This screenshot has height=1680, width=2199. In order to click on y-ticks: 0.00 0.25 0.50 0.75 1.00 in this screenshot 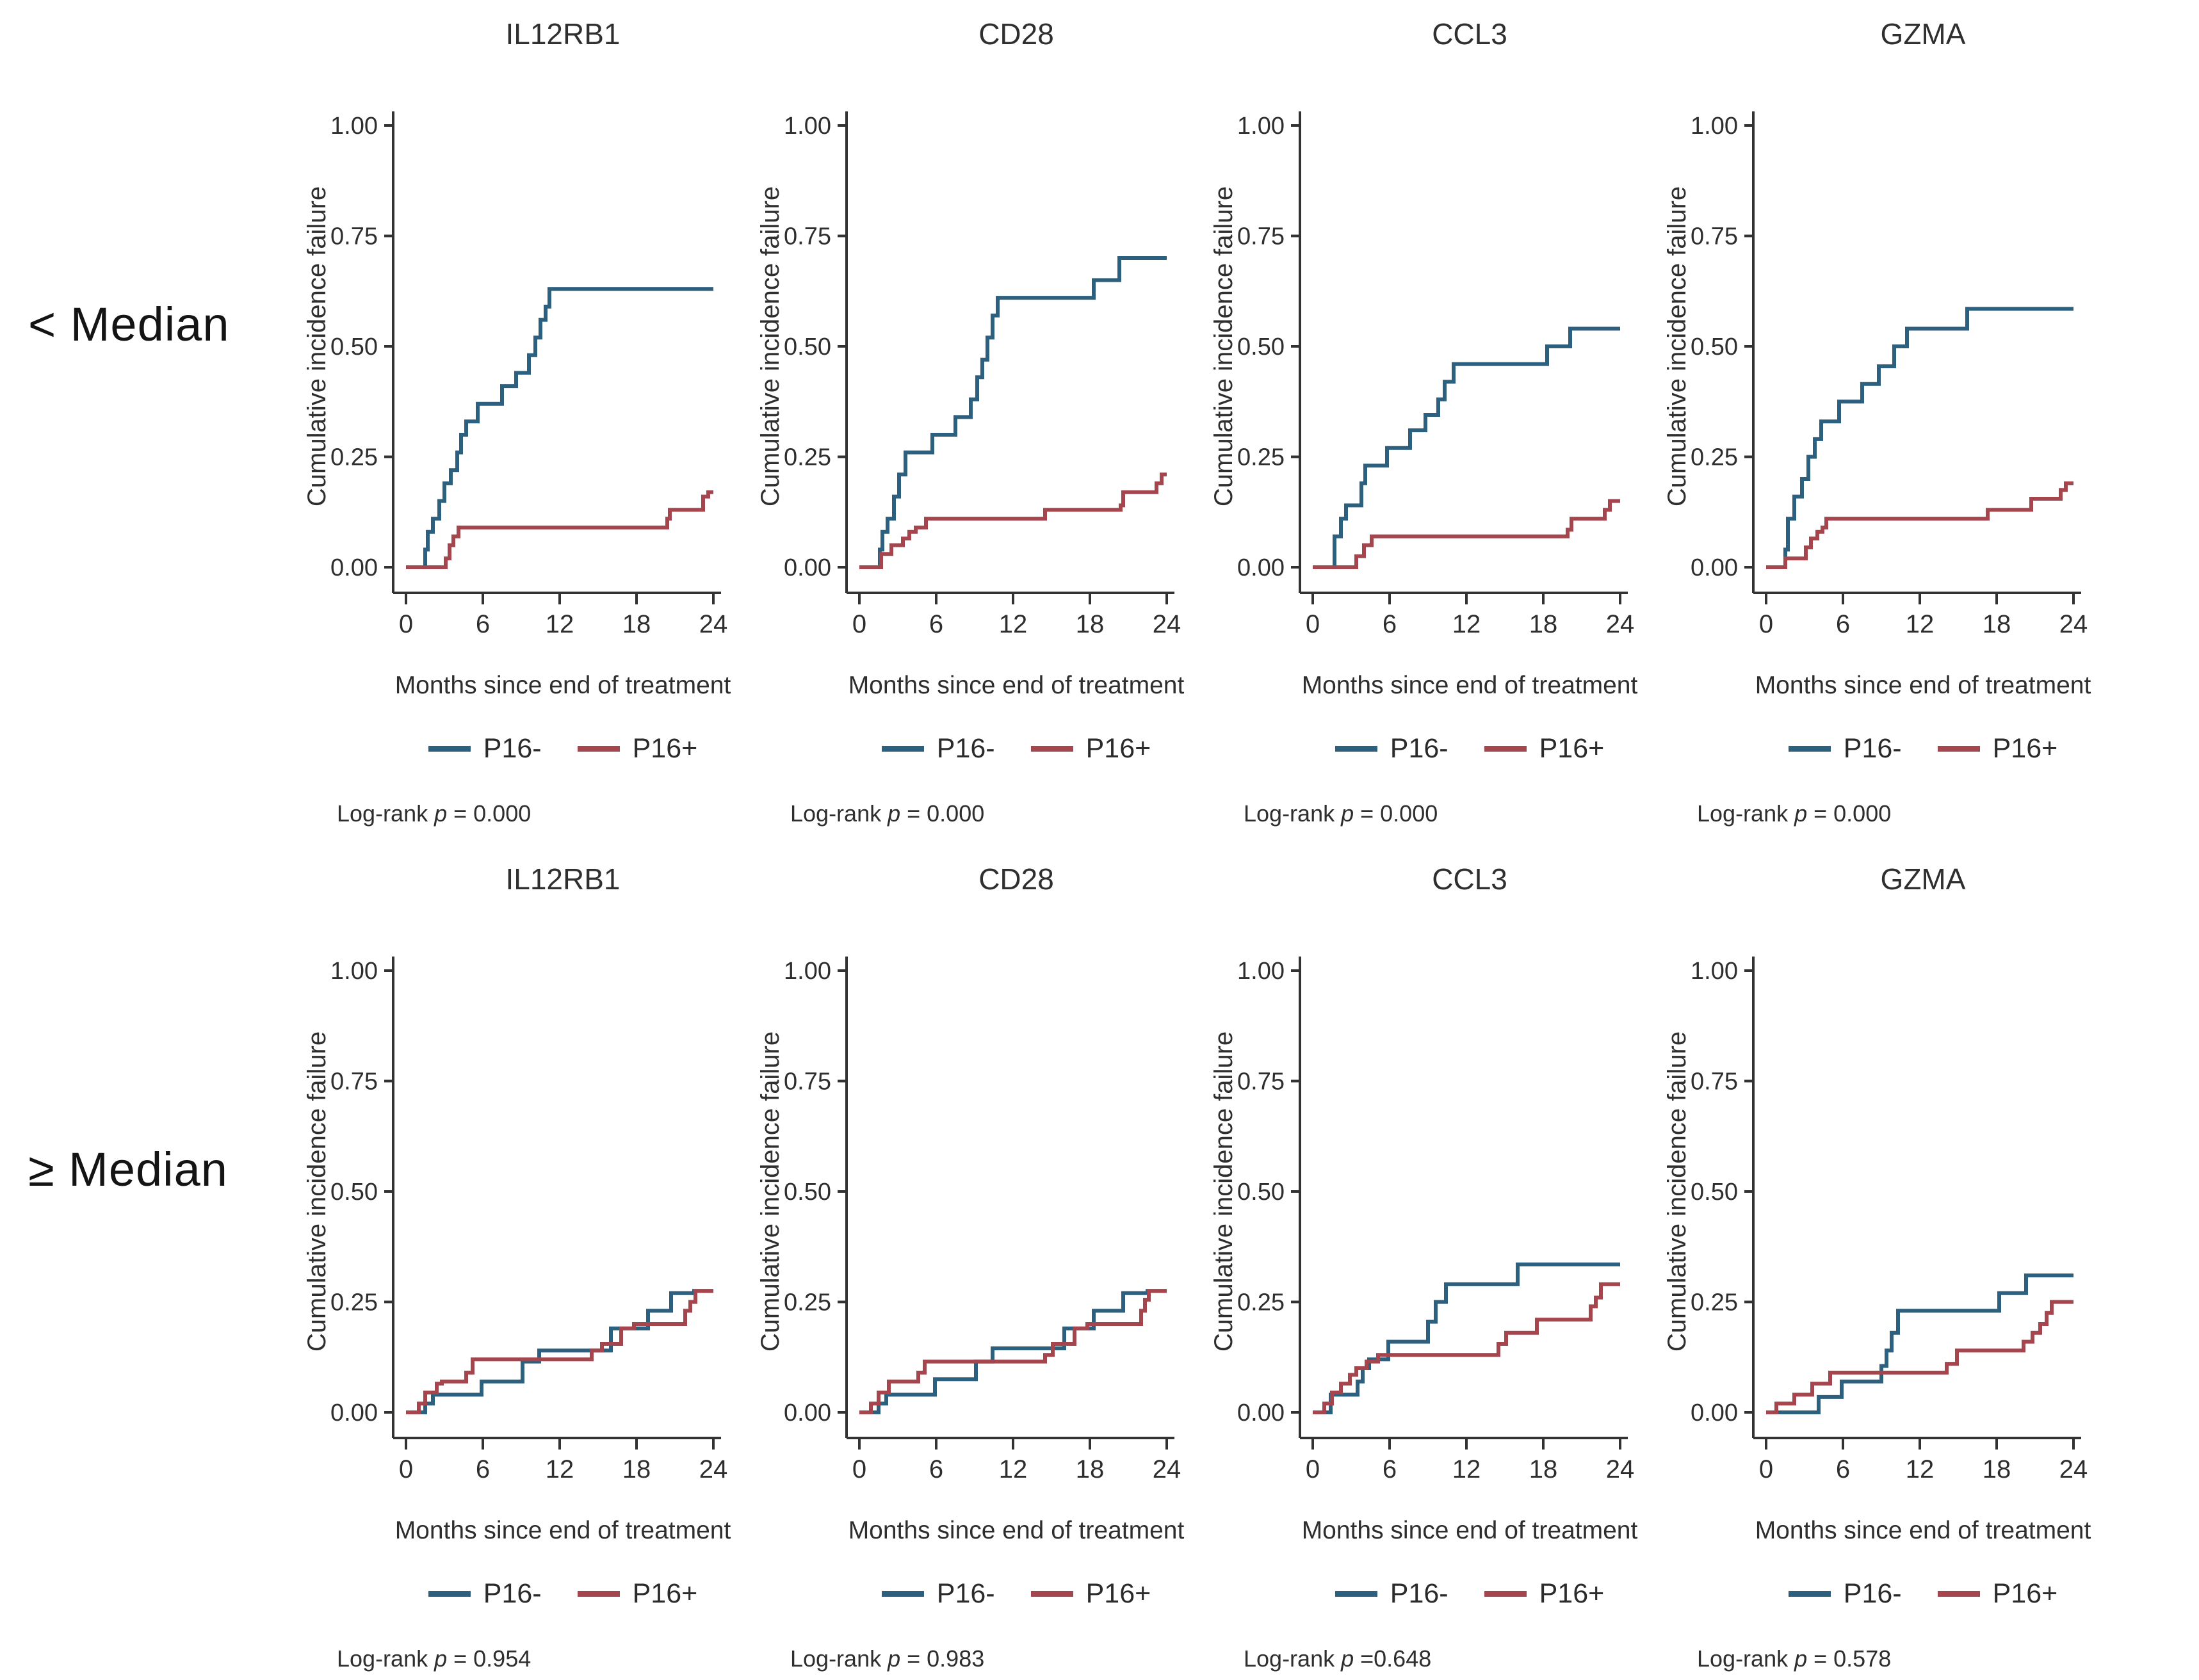, I will do `click(1722, 1192)`.